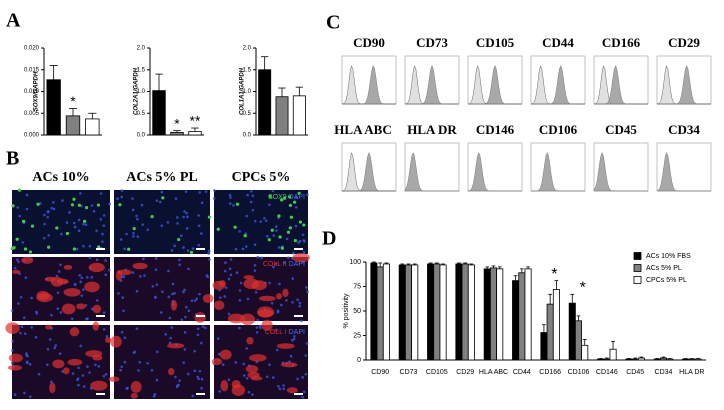 The width and height of the screenshot is (724, 410). What do you see at coordinates (684, 129) in the screenshot?
I see `marker-label: CD34` at bounding box center [684, 129].